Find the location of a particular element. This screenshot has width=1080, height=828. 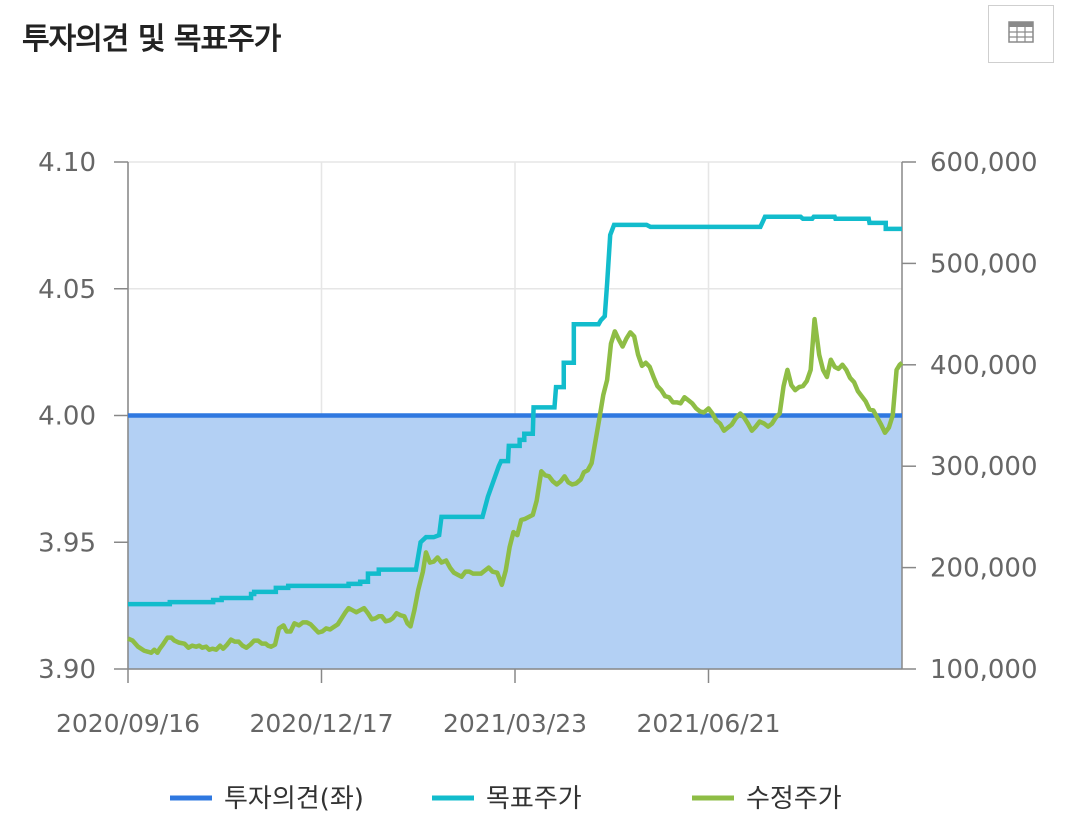

table-view-button is located at coordinates (1021, 34).